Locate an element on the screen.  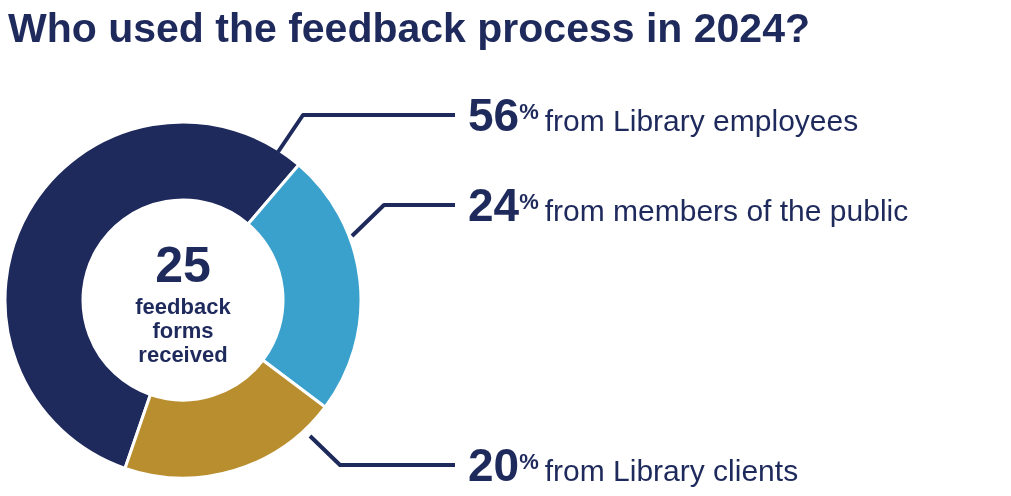
slice-label: from Library employees is located at coordinates (701, 120).